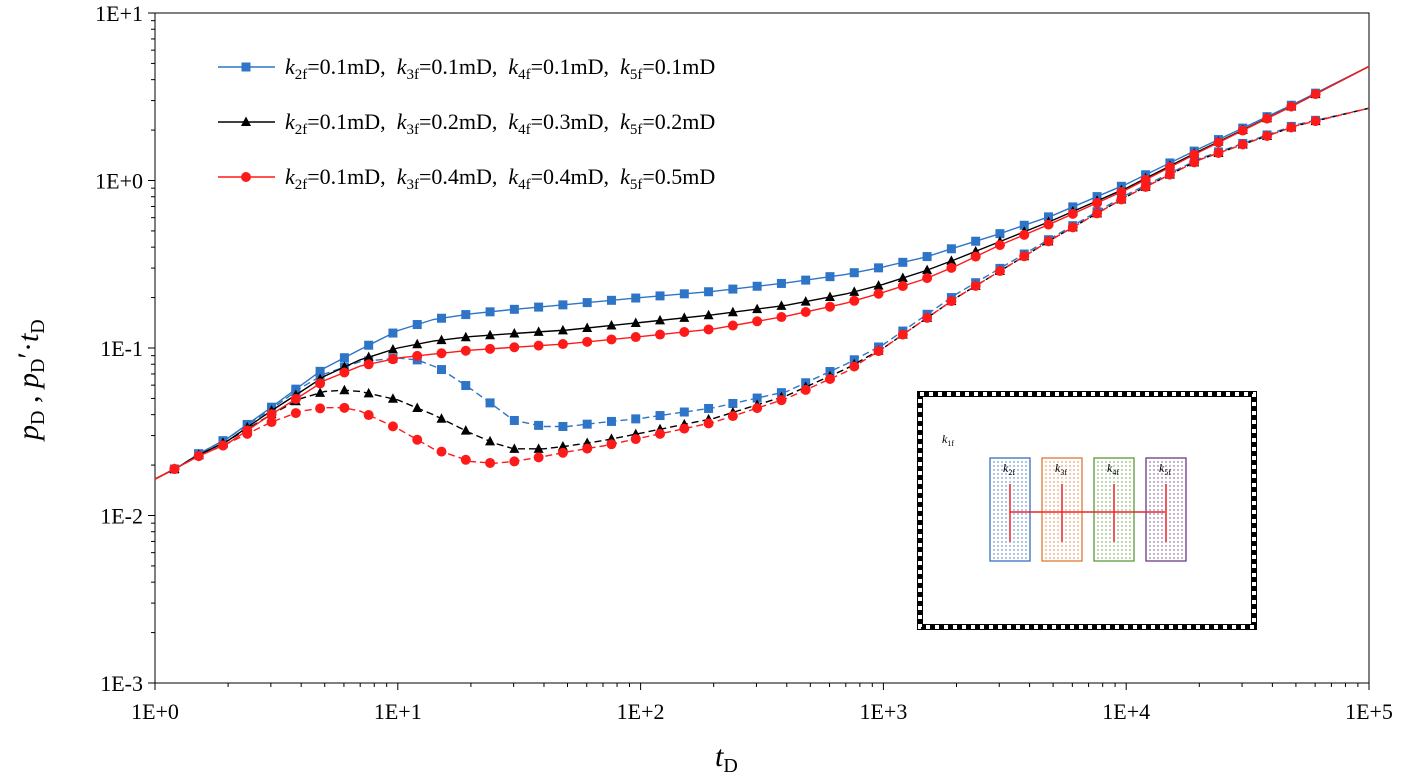  I want to click on y-axis-title: pD , pD′·tD, so click(30, 380).